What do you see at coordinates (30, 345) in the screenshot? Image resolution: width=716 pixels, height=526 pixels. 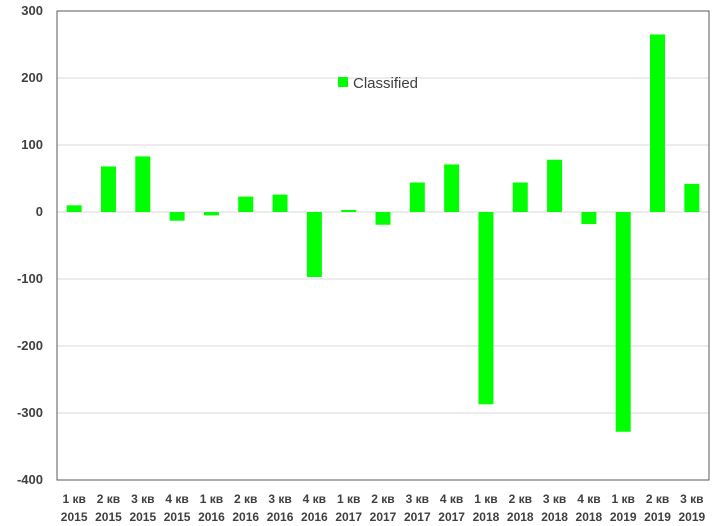 I see `y-tick-label: -200` at bounding box center [30, 345].